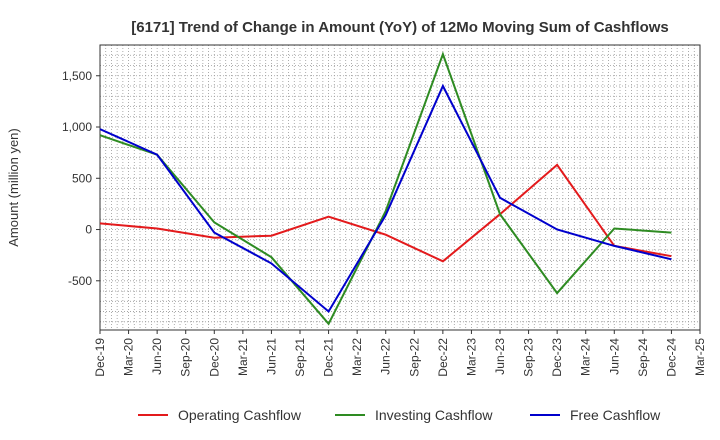 The height and width of the screenshot is (440, 720). What do you see at coordinates (386, 356) in the screenshot?
I see `x-tick-label: Jun-22` at bounding box center [386, 356].